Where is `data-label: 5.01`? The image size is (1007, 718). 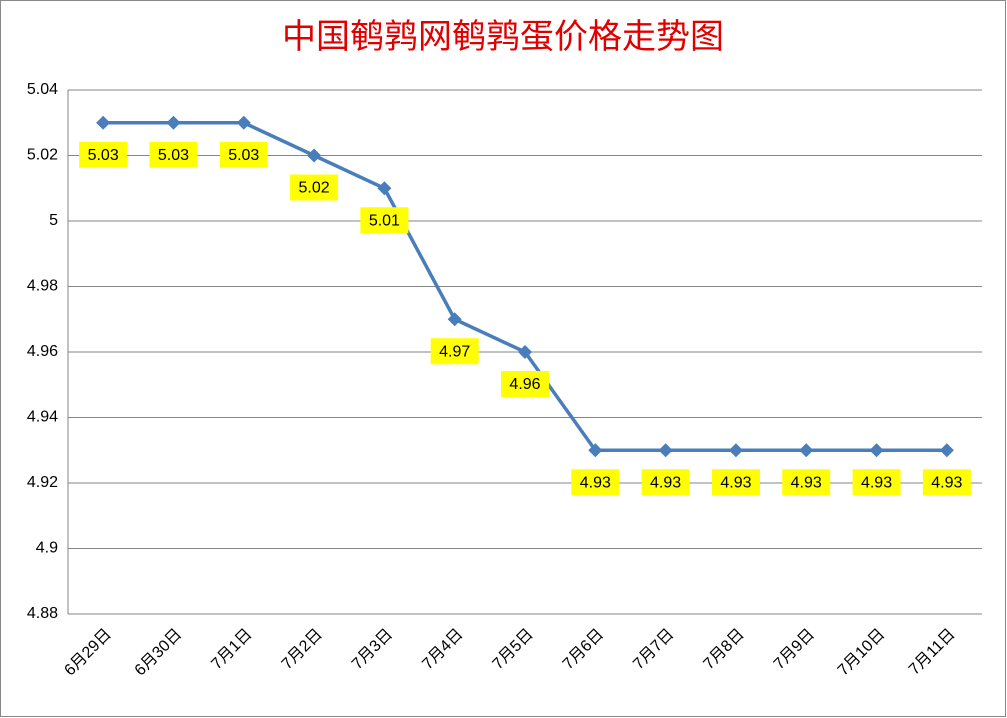
data-label: 5.01 is located at coordinates (384, 220).